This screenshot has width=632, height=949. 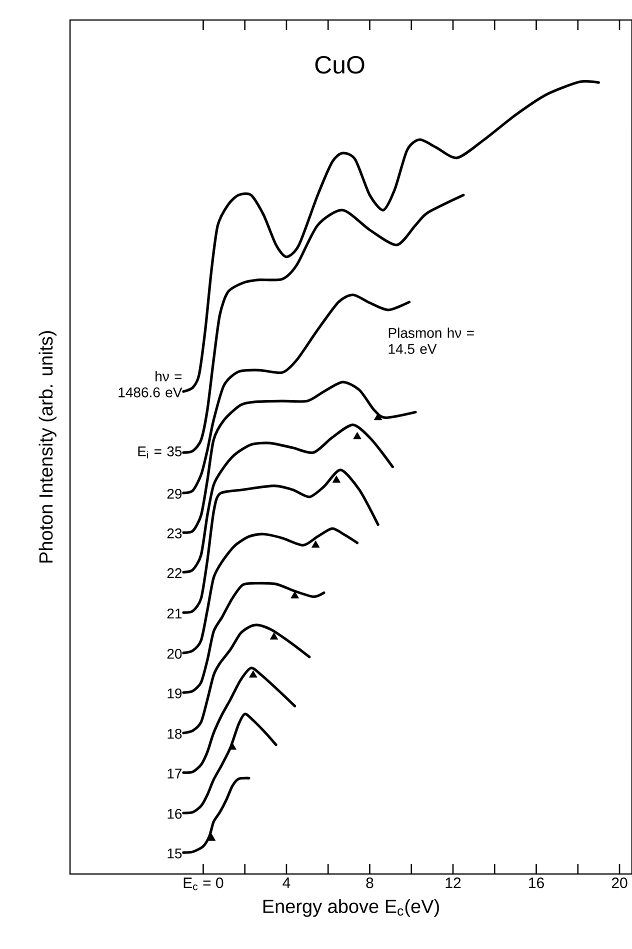 I want to click on series-label: hν = 1486.6 eV, so click(x=150, y=384).